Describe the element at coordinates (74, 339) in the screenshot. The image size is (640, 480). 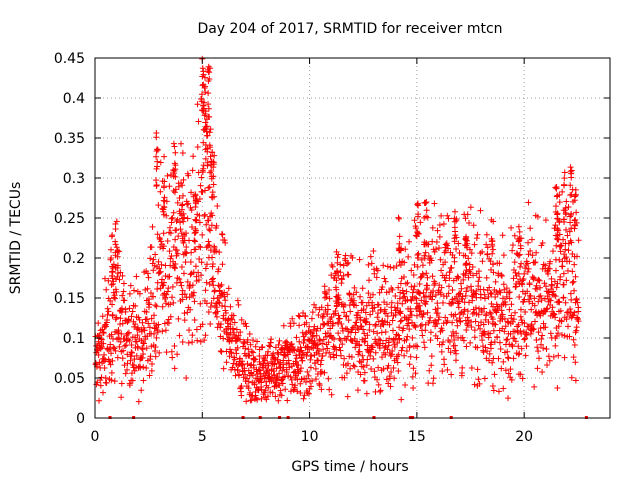
I see `y-tick-label: 0.1` at that location.